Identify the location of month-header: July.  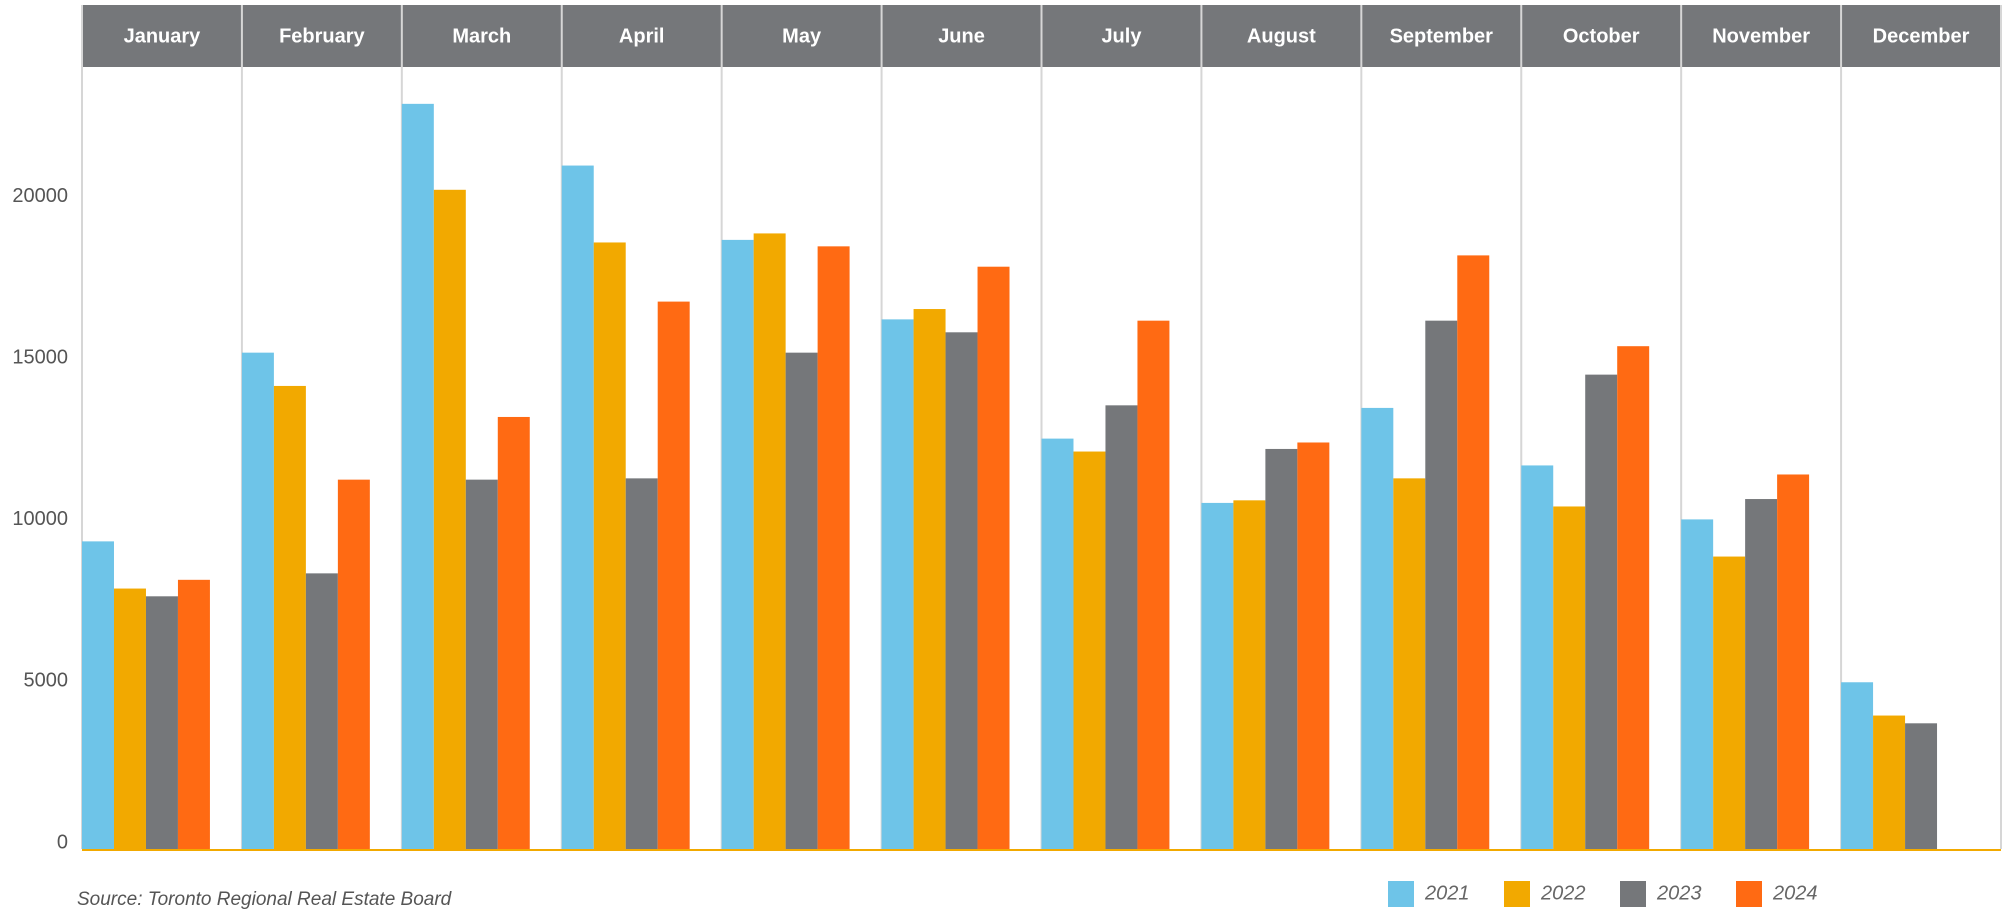
(1121, 36).